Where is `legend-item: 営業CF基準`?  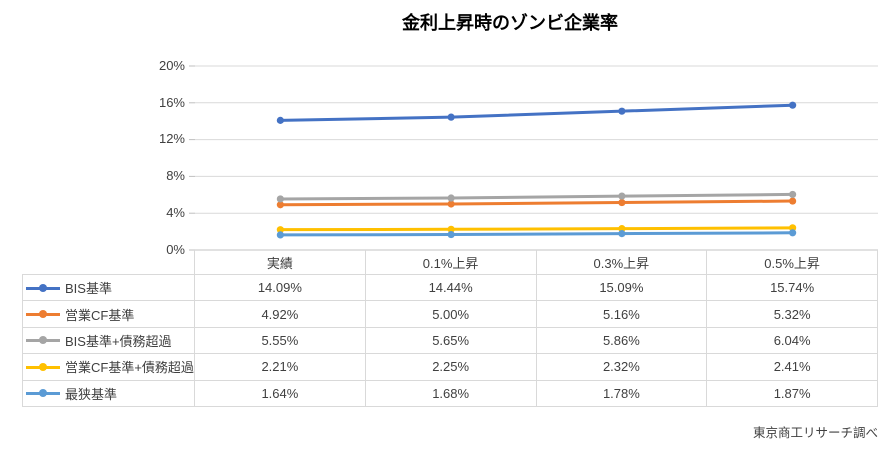 legend-item: 営業CF基準 is located at coordinates (108, 314).